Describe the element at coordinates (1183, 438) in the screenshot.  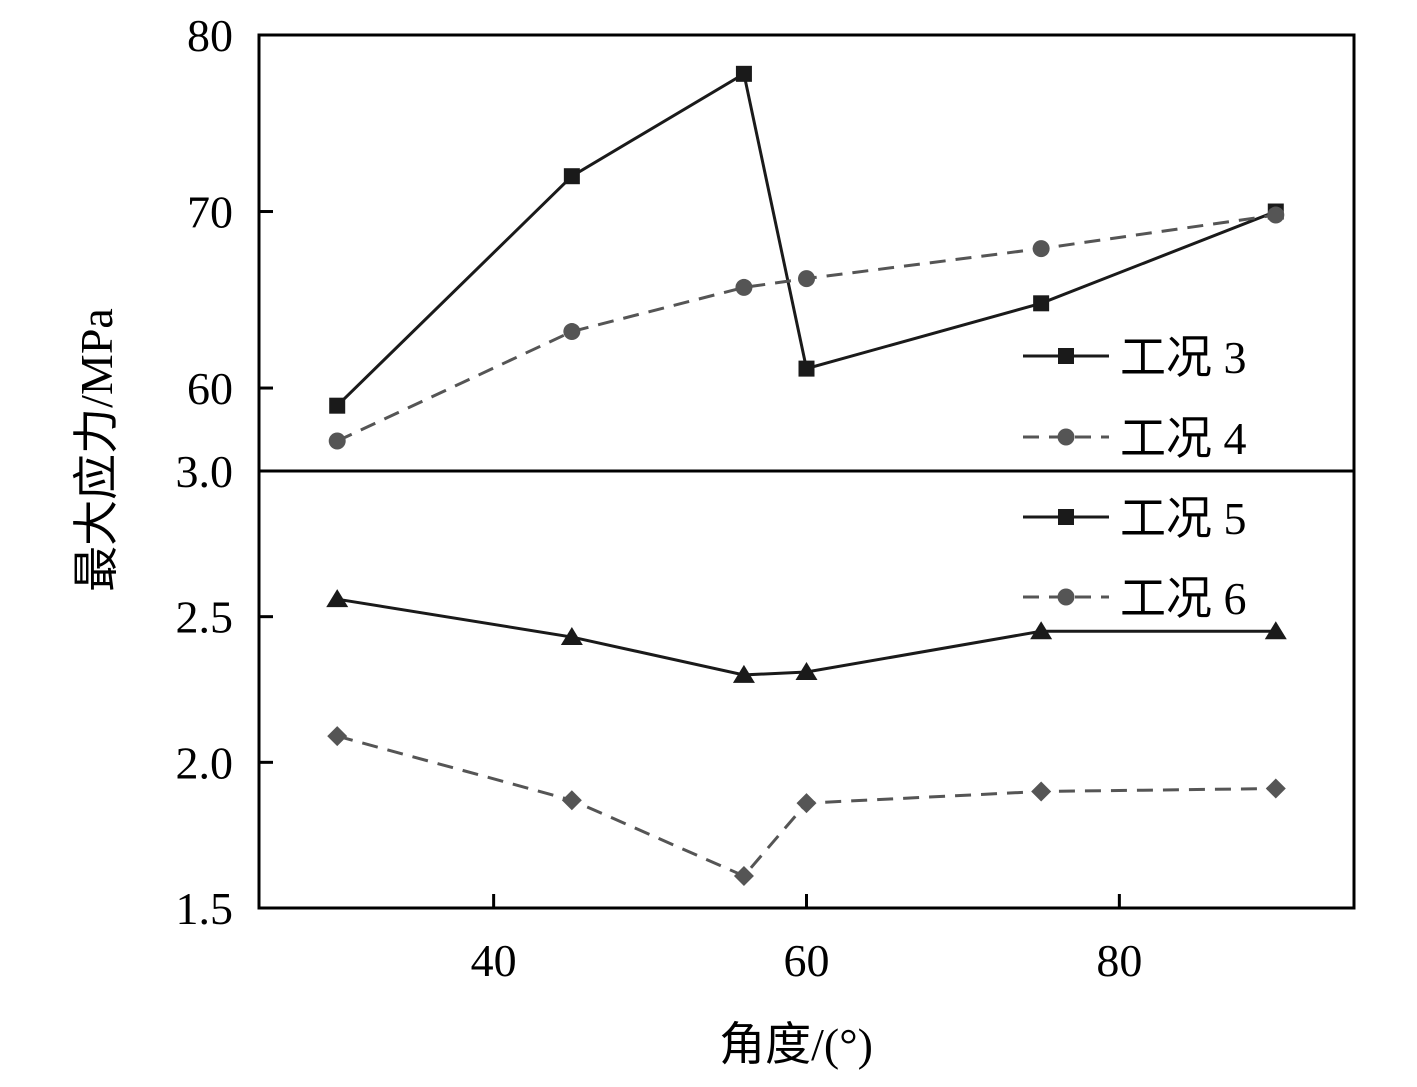
I see `legend-label: 工况 4` at that location.